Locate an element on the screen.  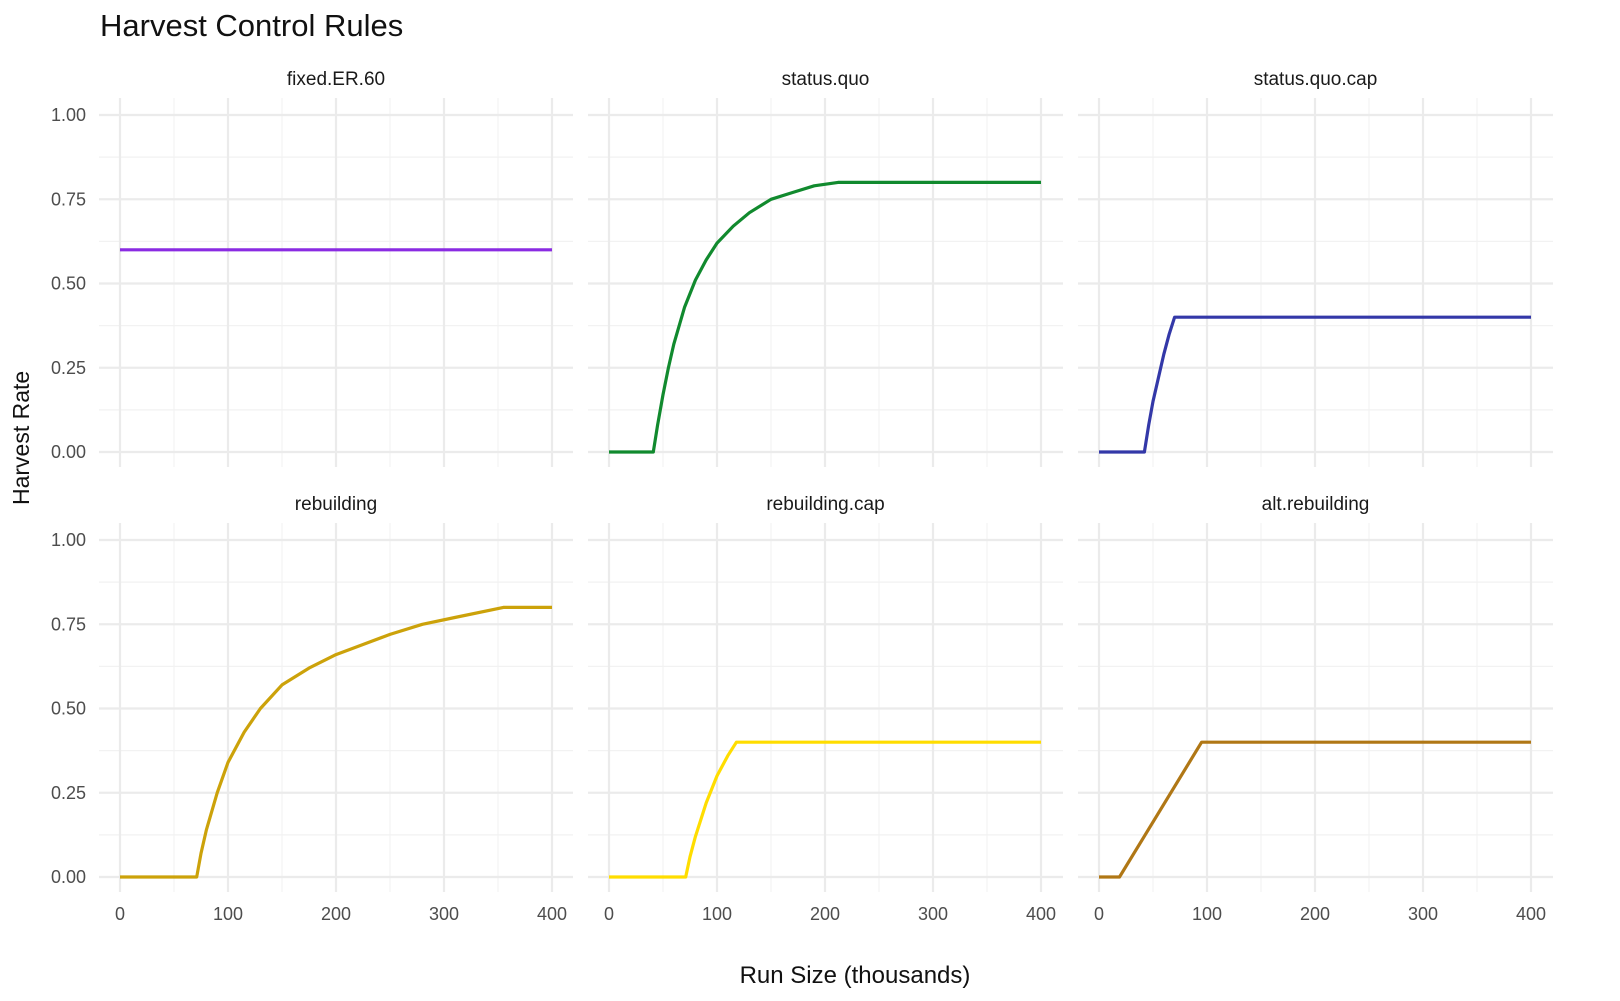
series-line-status.quo.cap is located at coordinates (1315, 384).